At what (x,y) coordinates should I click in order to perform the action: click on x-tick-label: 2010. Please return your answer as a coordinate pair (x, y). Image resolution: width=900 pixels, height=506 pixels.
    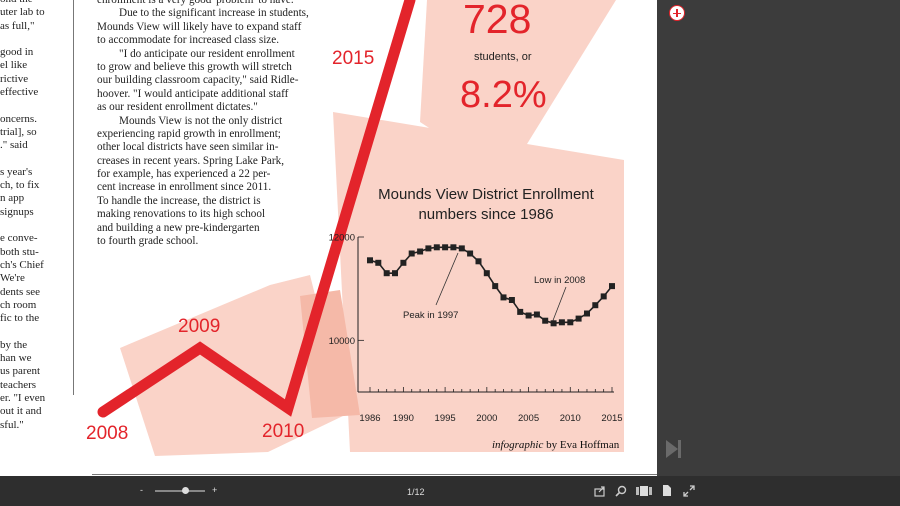
    Looking at the image, I should click on (570, 418).